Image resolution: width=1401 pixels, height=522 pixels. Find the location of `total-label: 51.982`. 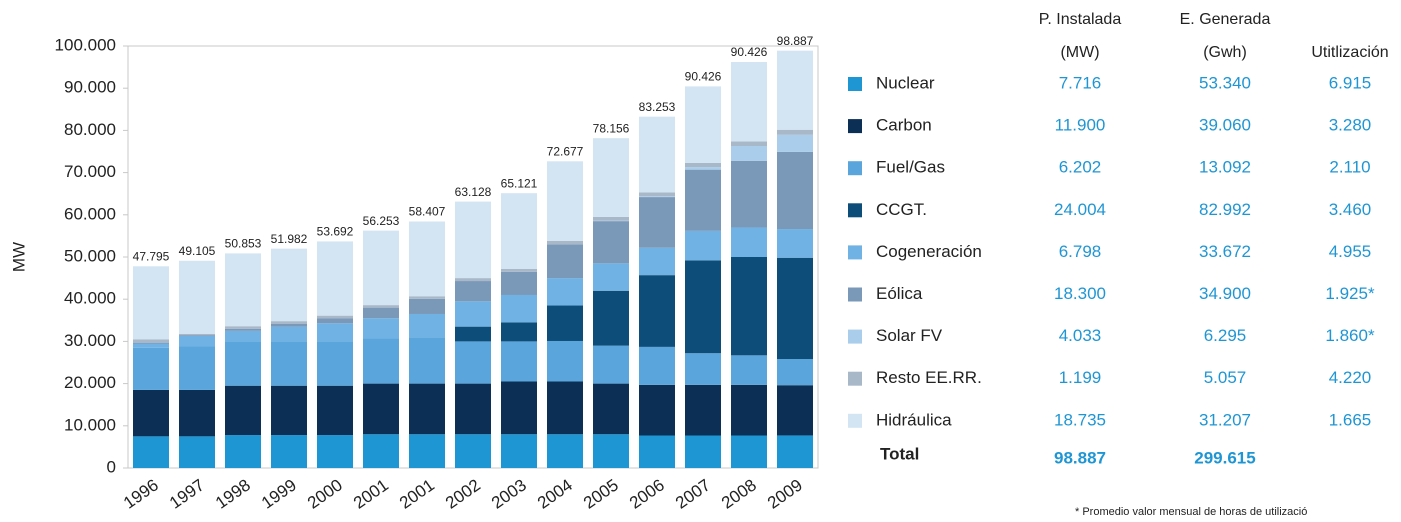

total-label: 51.982 is located at coordinates (289, 239).